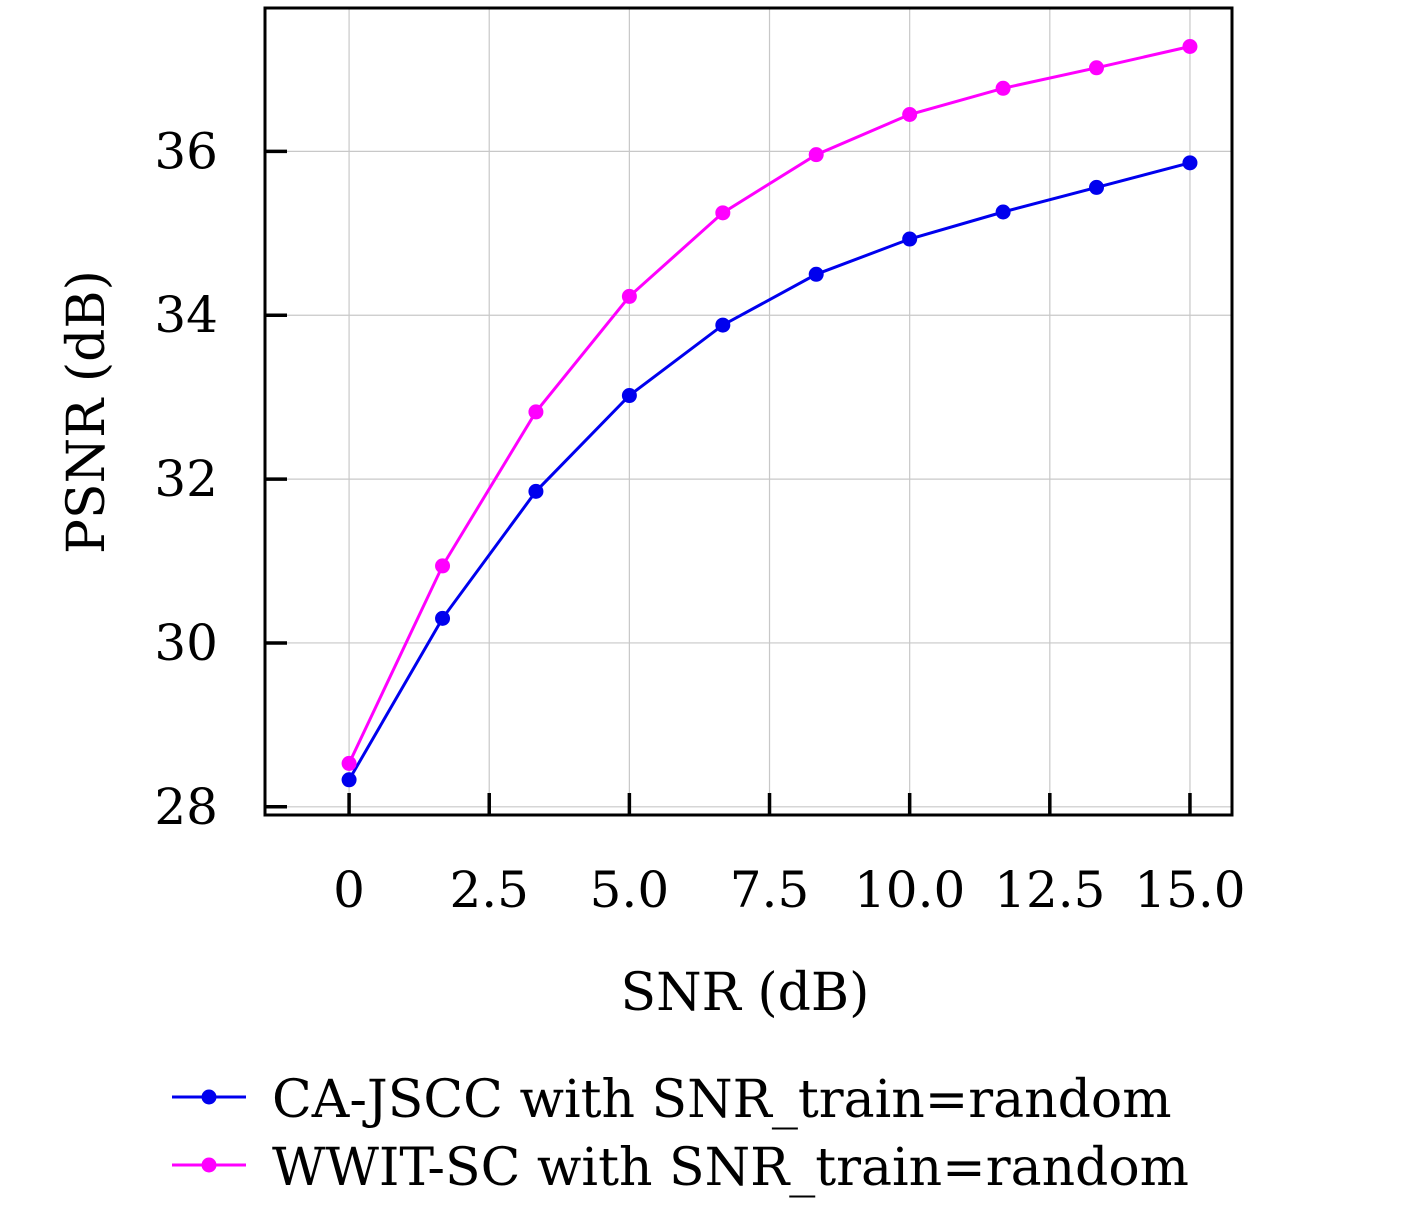  What do you see at coordinates (630, 890) in the screenshot?
I see `x-tick-label: 5.0` at bounding box center [630, 890].